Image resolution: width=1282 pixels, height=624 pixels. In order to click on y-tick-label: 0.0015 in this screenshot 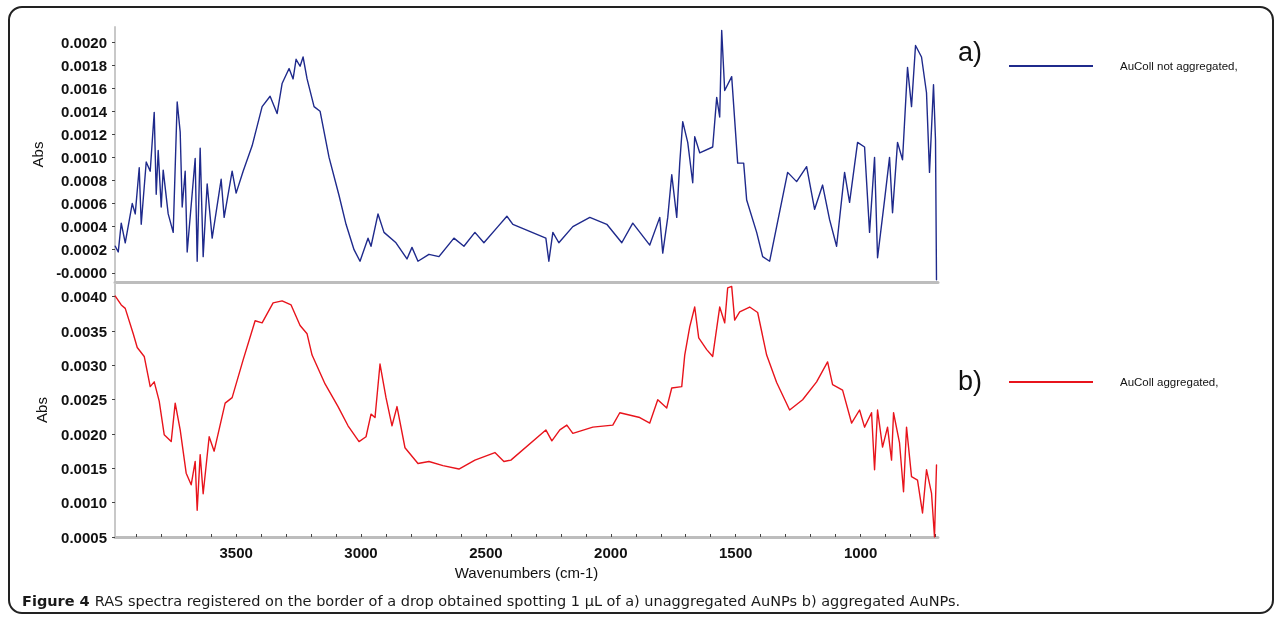, I will do `click(84, 468)`.